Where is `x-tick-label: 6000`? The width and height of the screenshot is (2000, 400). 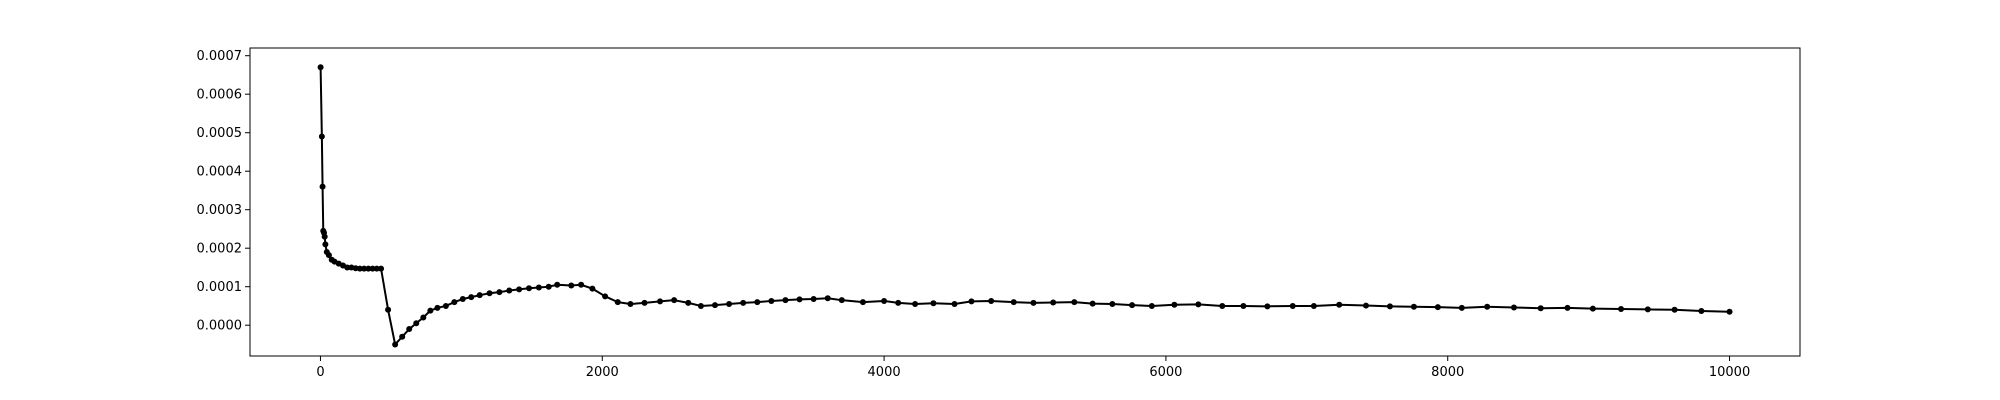 x-tick-label: 6000 is located at coordinates (1165, 372).